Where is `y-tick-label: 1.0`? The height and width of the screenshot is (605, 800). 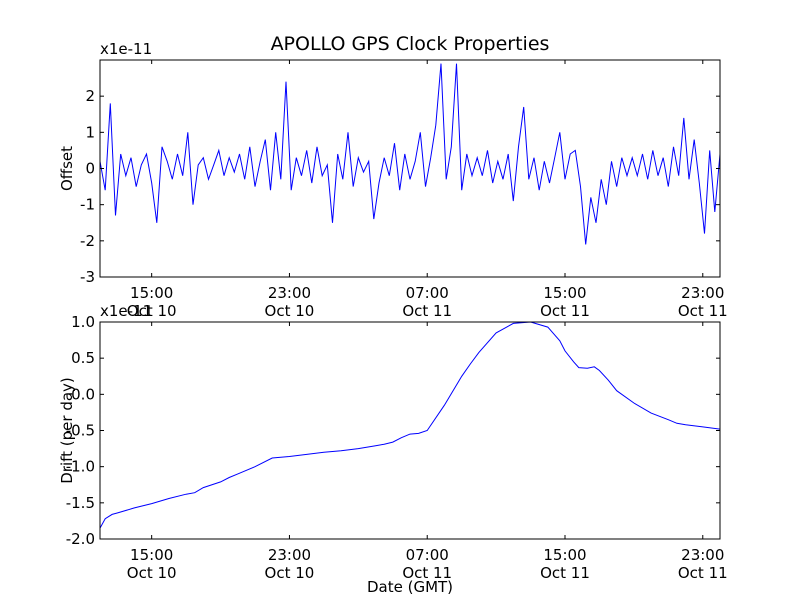
y-tick-label: 1.0 is located at coordinates (83, 322).